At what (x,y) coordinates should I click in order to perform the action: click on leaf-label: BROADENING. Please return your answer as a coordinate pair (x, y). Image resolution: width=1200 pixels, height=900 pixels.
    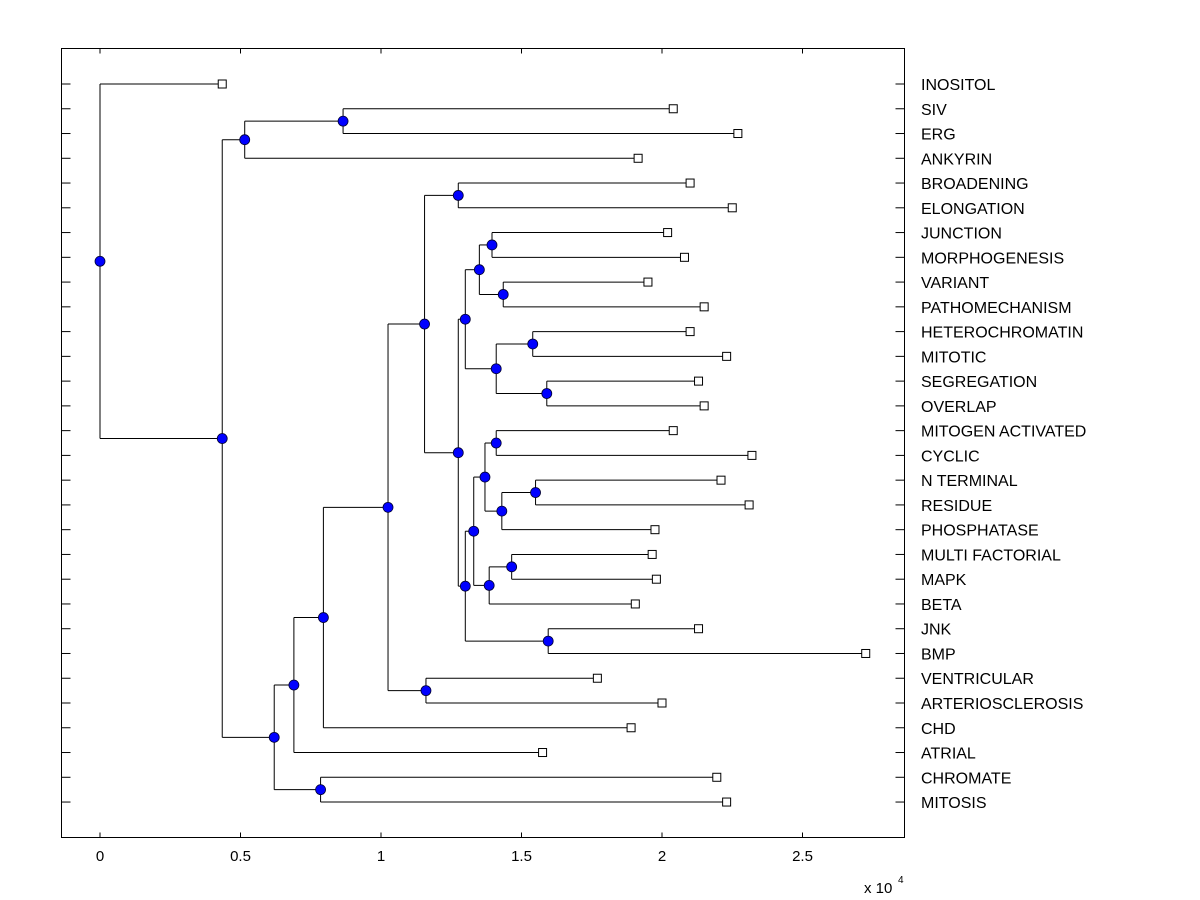
    Looking at the image, I should click on (975, 184).